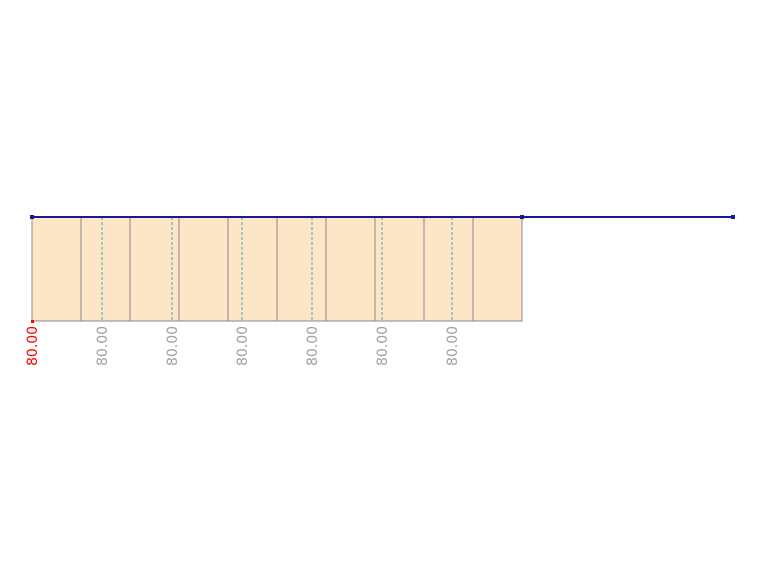  I want to click on node-origin, so click(32, 321).